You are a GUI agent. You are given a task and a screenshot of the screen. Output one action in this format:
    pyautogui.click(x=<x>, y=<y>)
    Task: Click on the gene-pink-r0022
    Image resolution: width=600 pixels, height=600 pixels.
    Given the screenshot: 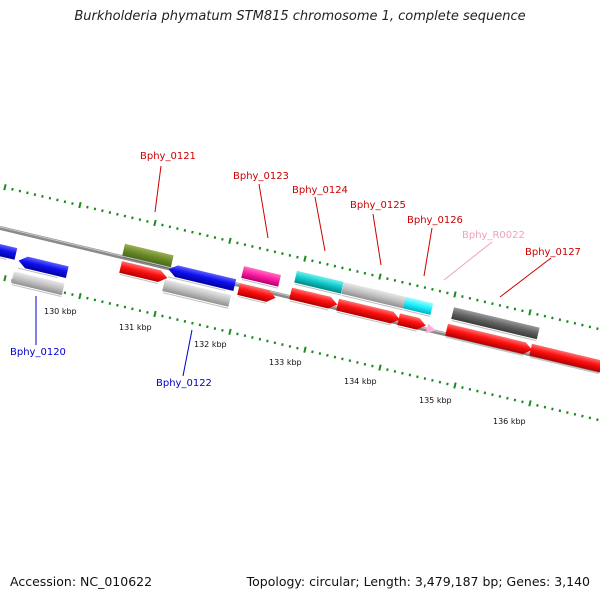 What is the action you would take?
    pyautogui.click(x=431, y=329)
    